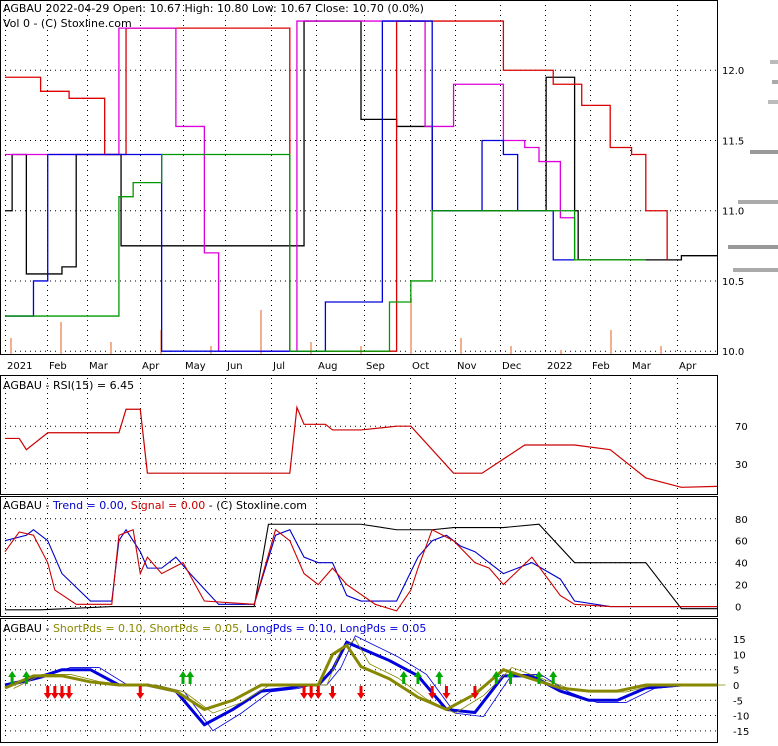  What do you see at coordinates (511, 366) in the screenshot?
I see `price-x-tick: Dec` at bounding box center [511, 366].